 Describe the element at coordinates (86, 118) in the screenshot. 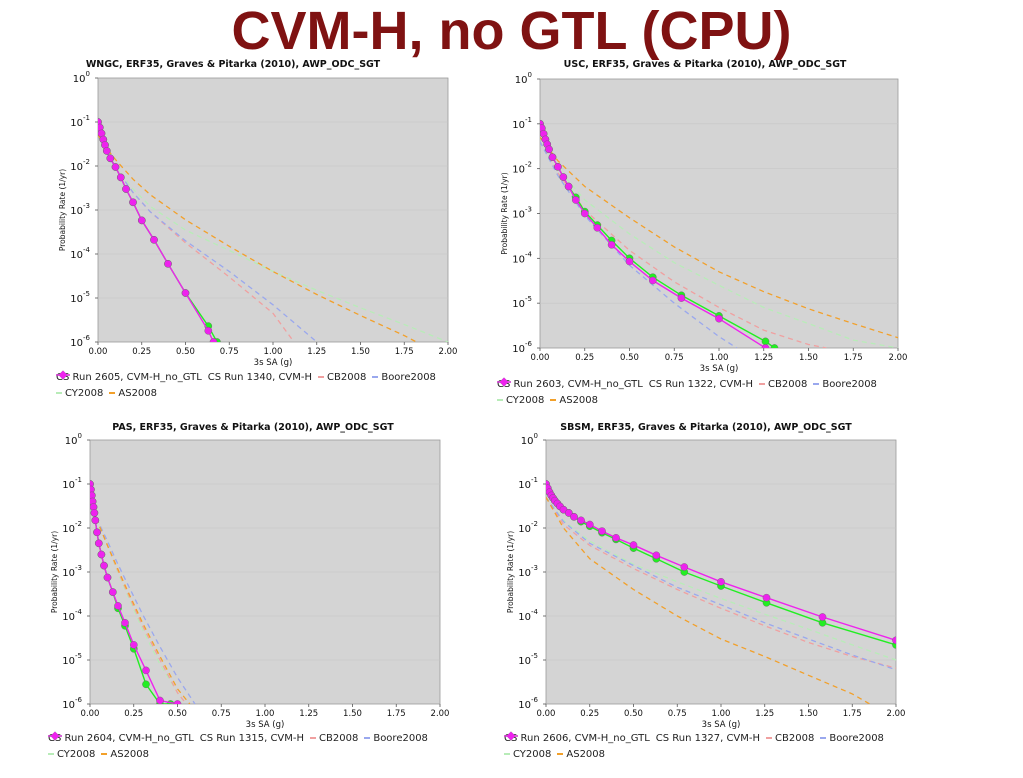

I see `y-tick-exponent: -1` at that location.